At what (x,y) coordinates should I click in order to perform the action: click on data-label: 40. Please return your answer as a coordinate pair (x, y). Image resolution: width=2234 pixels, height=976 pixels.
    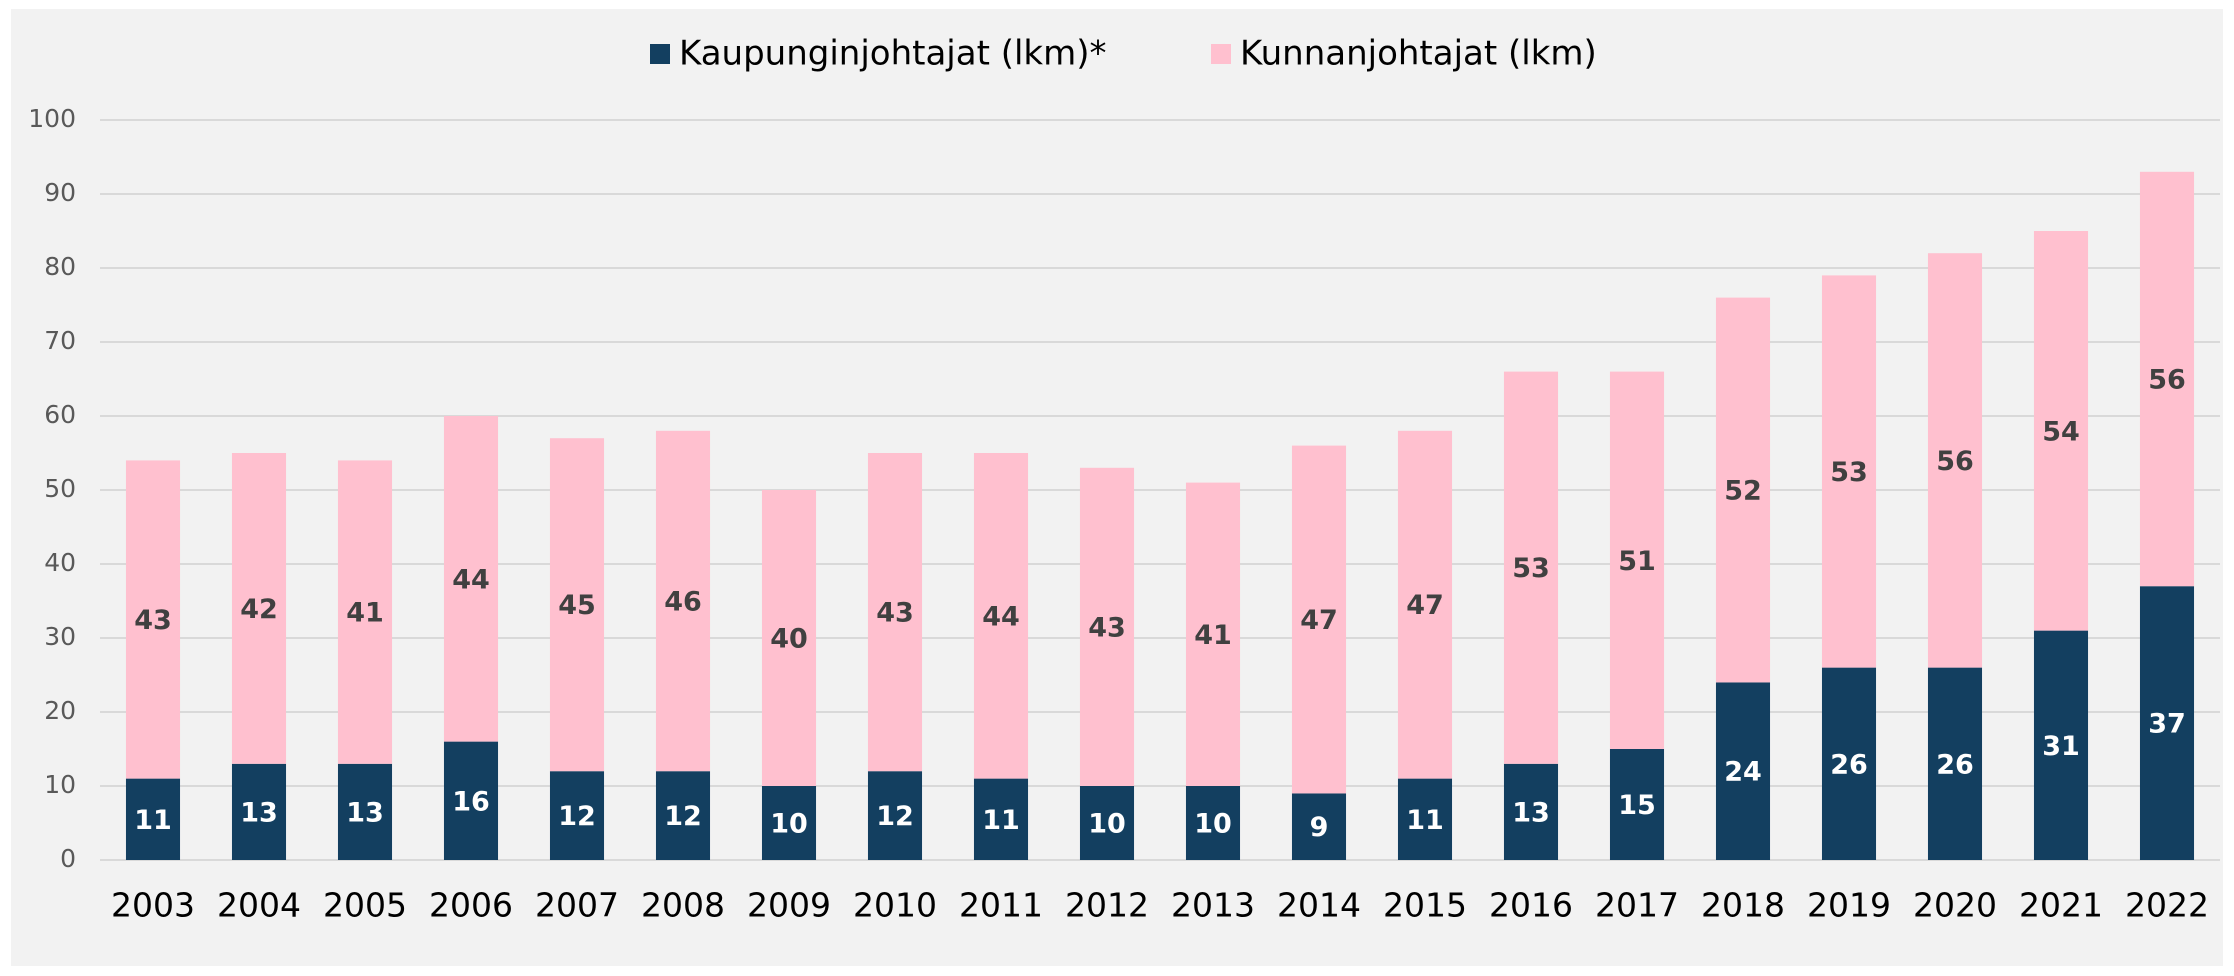
    Looking at the image, I should click on (789, 639).